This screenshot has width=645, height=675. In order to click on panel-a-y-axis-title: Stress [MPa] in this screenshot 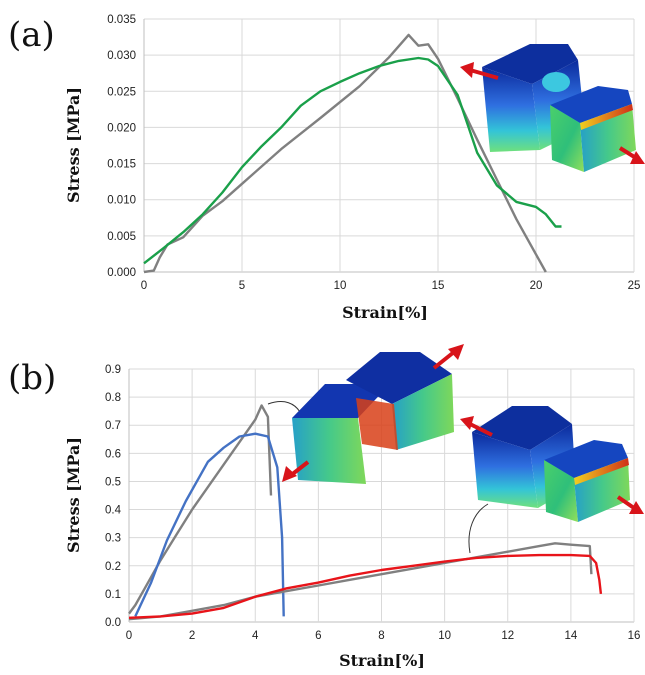, I will do `click(73, 145)`.